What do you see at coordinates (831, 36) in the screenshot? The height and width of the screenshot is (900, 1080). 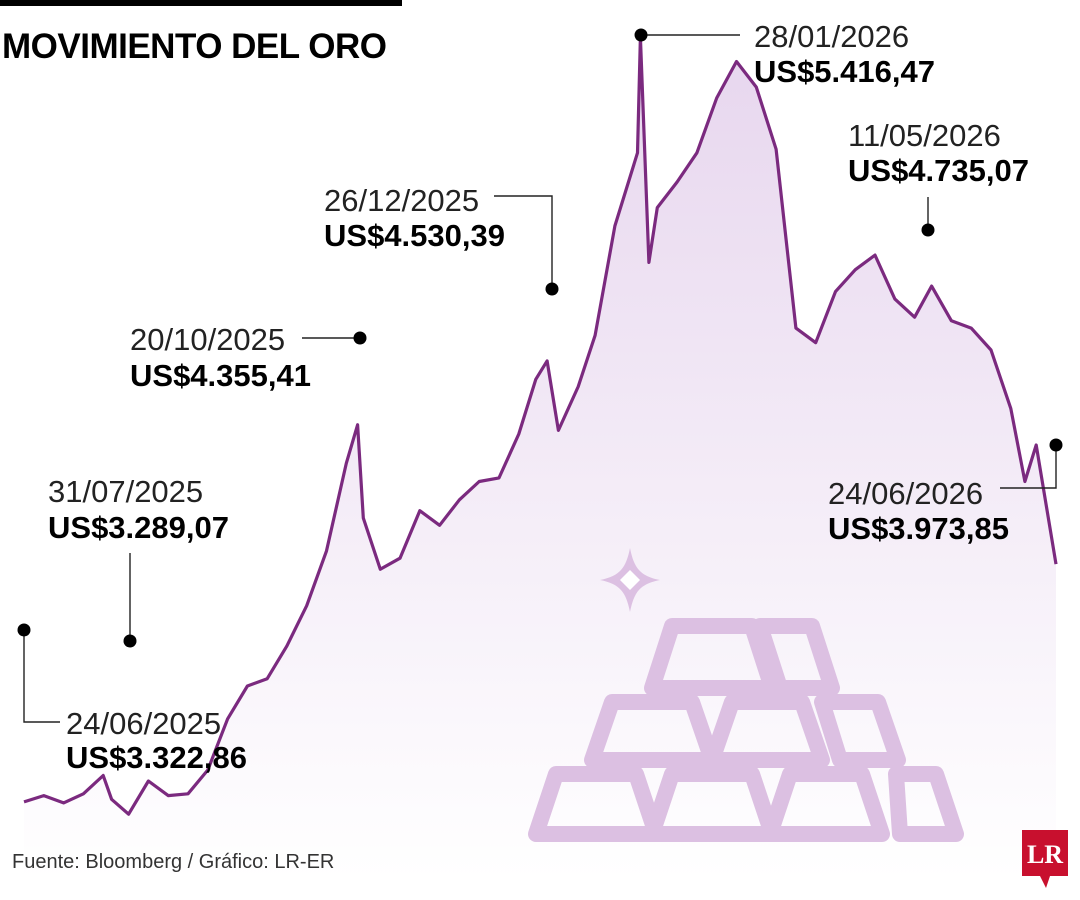 I see `annotation-date: 28/01/2026` at bounding box center [831, 36].